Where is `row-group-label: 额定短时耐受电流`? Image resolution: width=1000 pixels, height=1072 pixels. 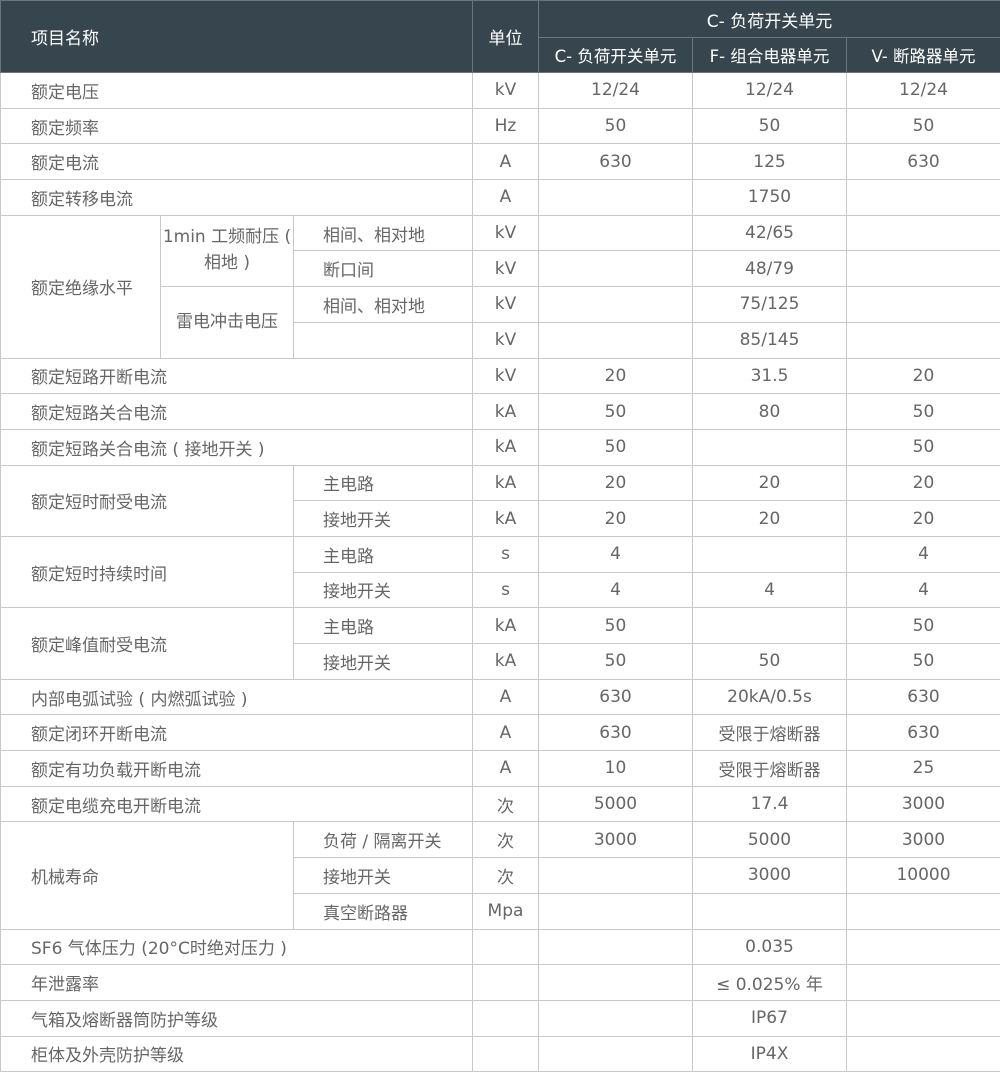 row-group-label: 额定短时耐受电流 is located at coordinates (147, 500).